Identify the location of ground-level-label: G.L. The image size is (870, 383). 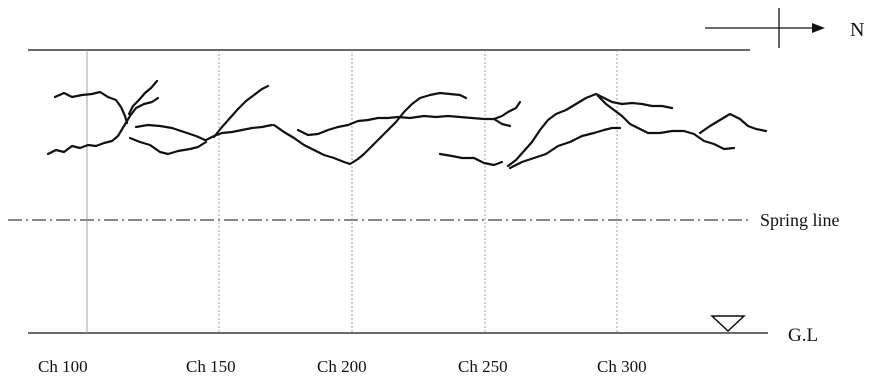
(803, 335).